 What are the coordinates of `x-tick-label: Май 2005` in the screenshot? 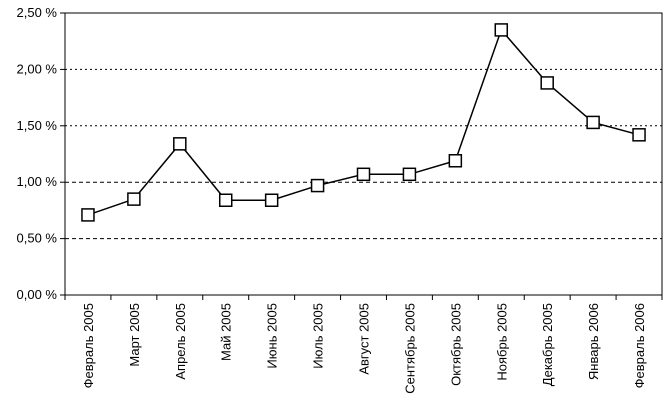 It's located at (226, 332).